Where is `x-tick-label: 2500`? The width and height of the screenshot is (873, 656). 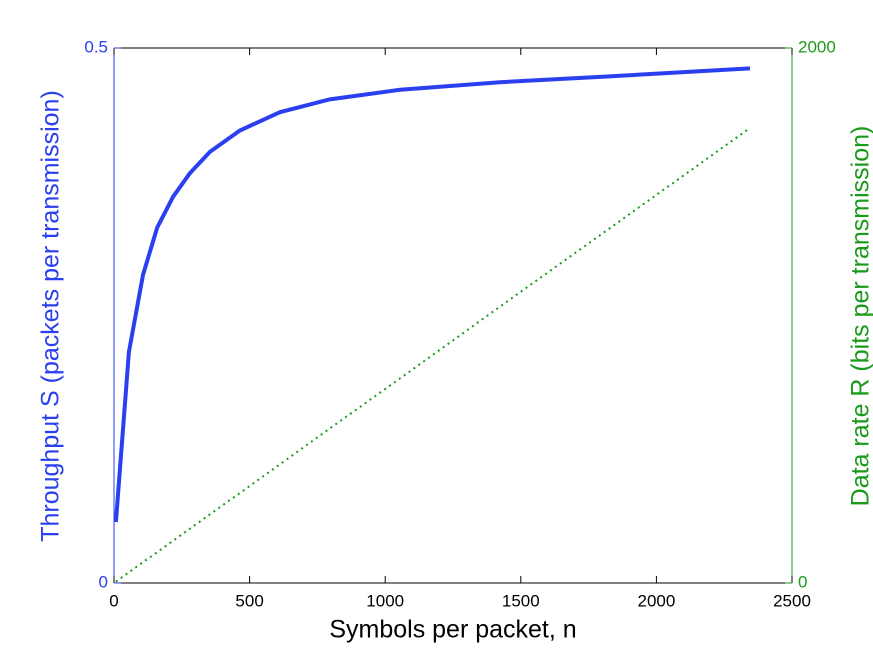
x-tick-label: 2500 is located at coordinates (792, 600).